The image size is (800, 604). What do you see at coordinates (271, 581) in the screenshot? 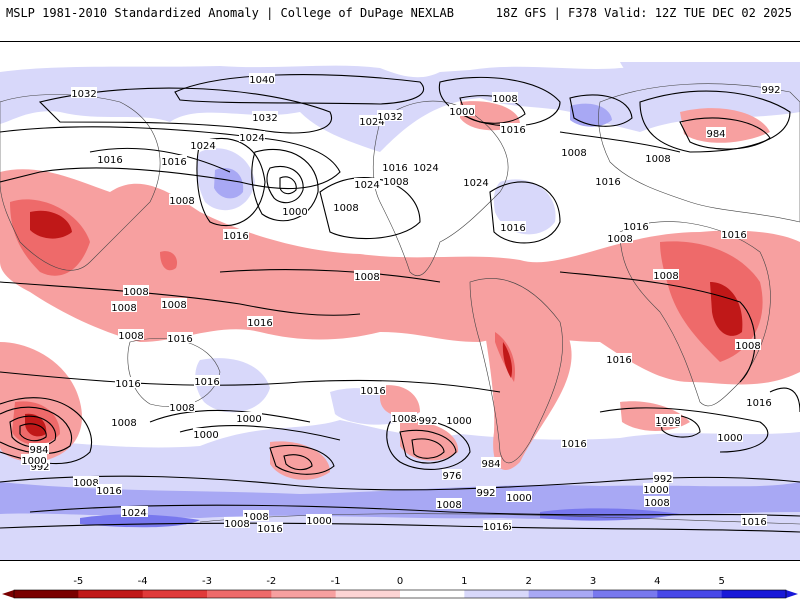
I see `colorbar-tick-label: -2` at bounding box center [271, 581].